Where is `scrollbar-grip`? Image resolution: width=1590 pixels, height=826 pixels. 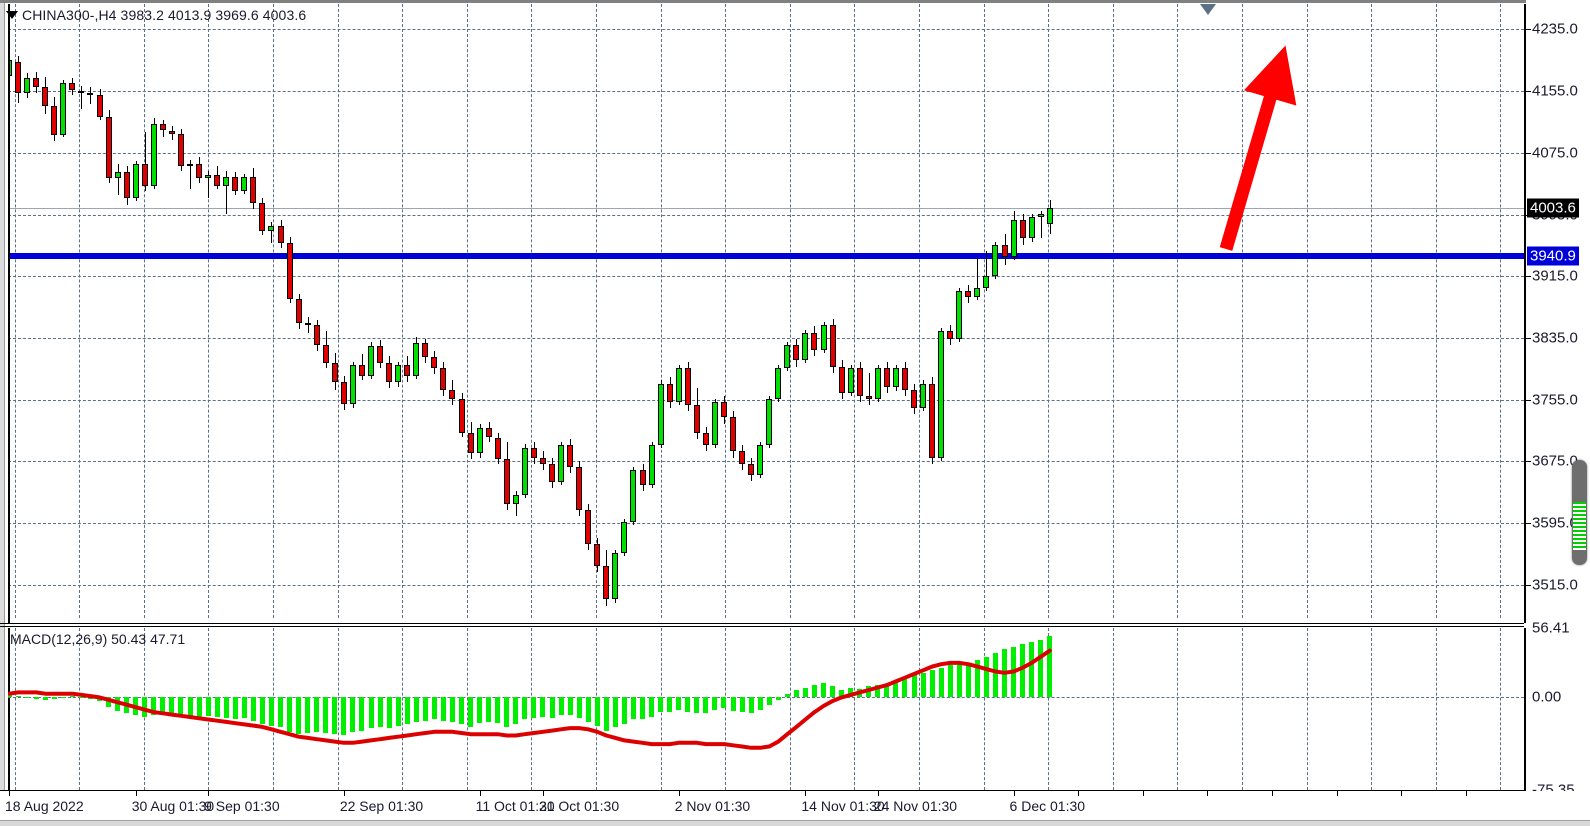
scrollbar-grip is located at coordinates (1579, 526).